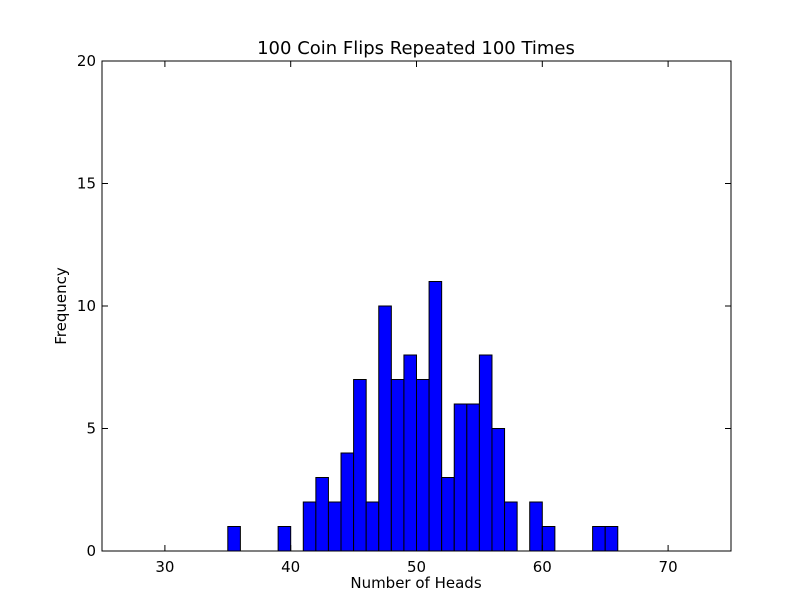 This screenshot has width=812, height=612. I want to click on x-tick-label: 60, so click(542, 567).